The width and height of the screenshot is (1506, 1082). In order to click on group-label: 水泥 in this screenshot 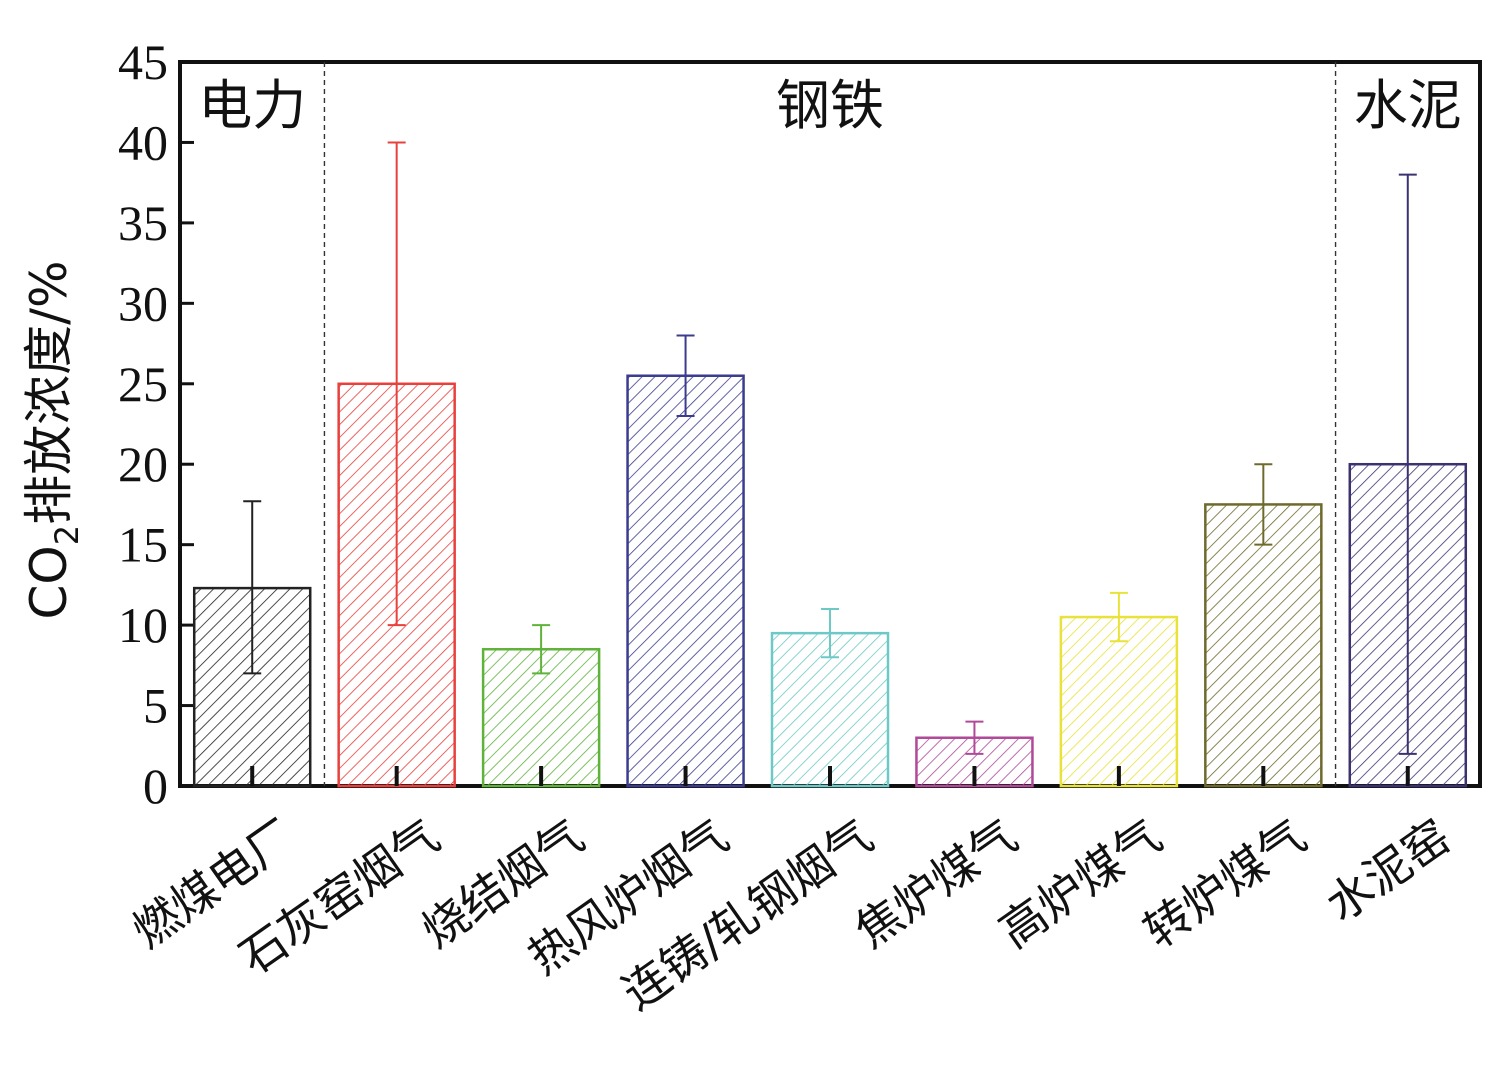, I will do `click(1408, 105)`.